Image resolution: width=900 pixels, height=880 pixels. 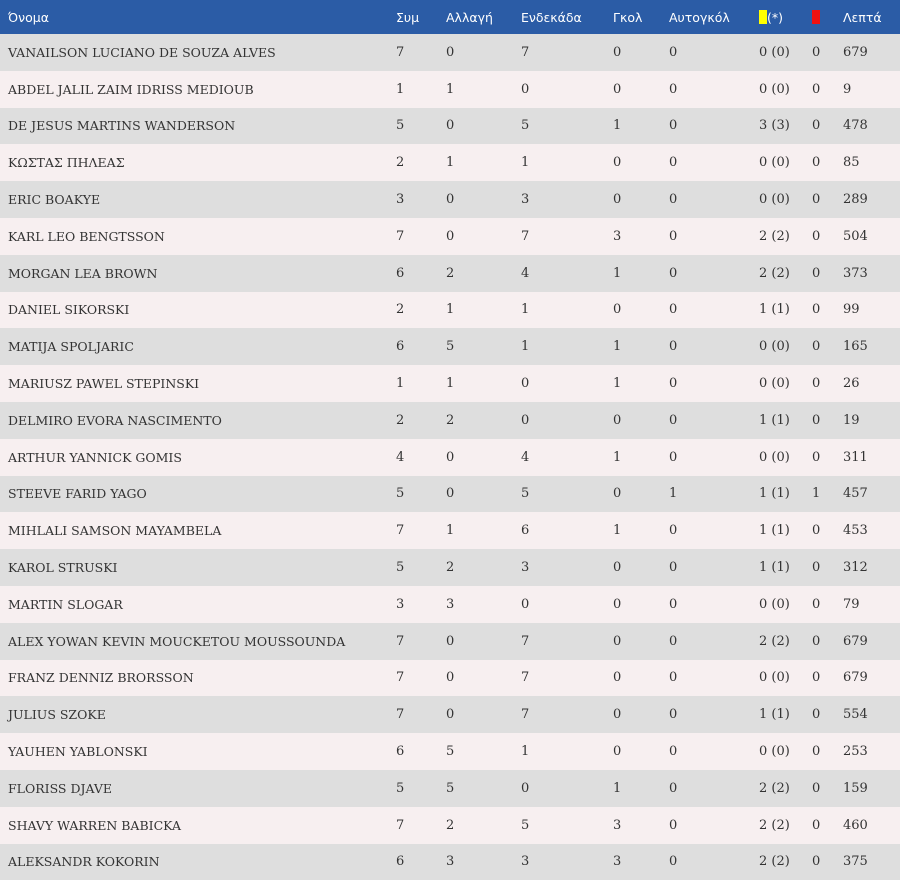 I want to click on table-row: JULIUS SZOKE 7 0 7 0 0 1 (1) 0 554, so click(x=450, y=715).